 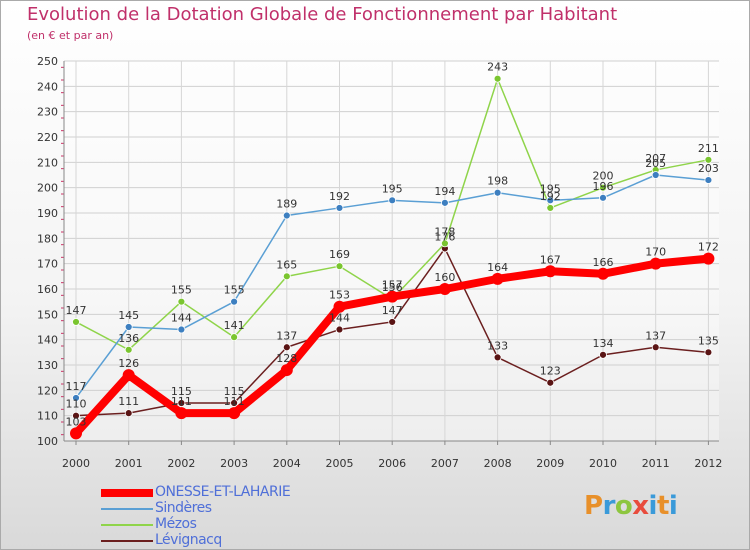 I want to click on legend-swatch-mezos, so click(x=127, y=525).